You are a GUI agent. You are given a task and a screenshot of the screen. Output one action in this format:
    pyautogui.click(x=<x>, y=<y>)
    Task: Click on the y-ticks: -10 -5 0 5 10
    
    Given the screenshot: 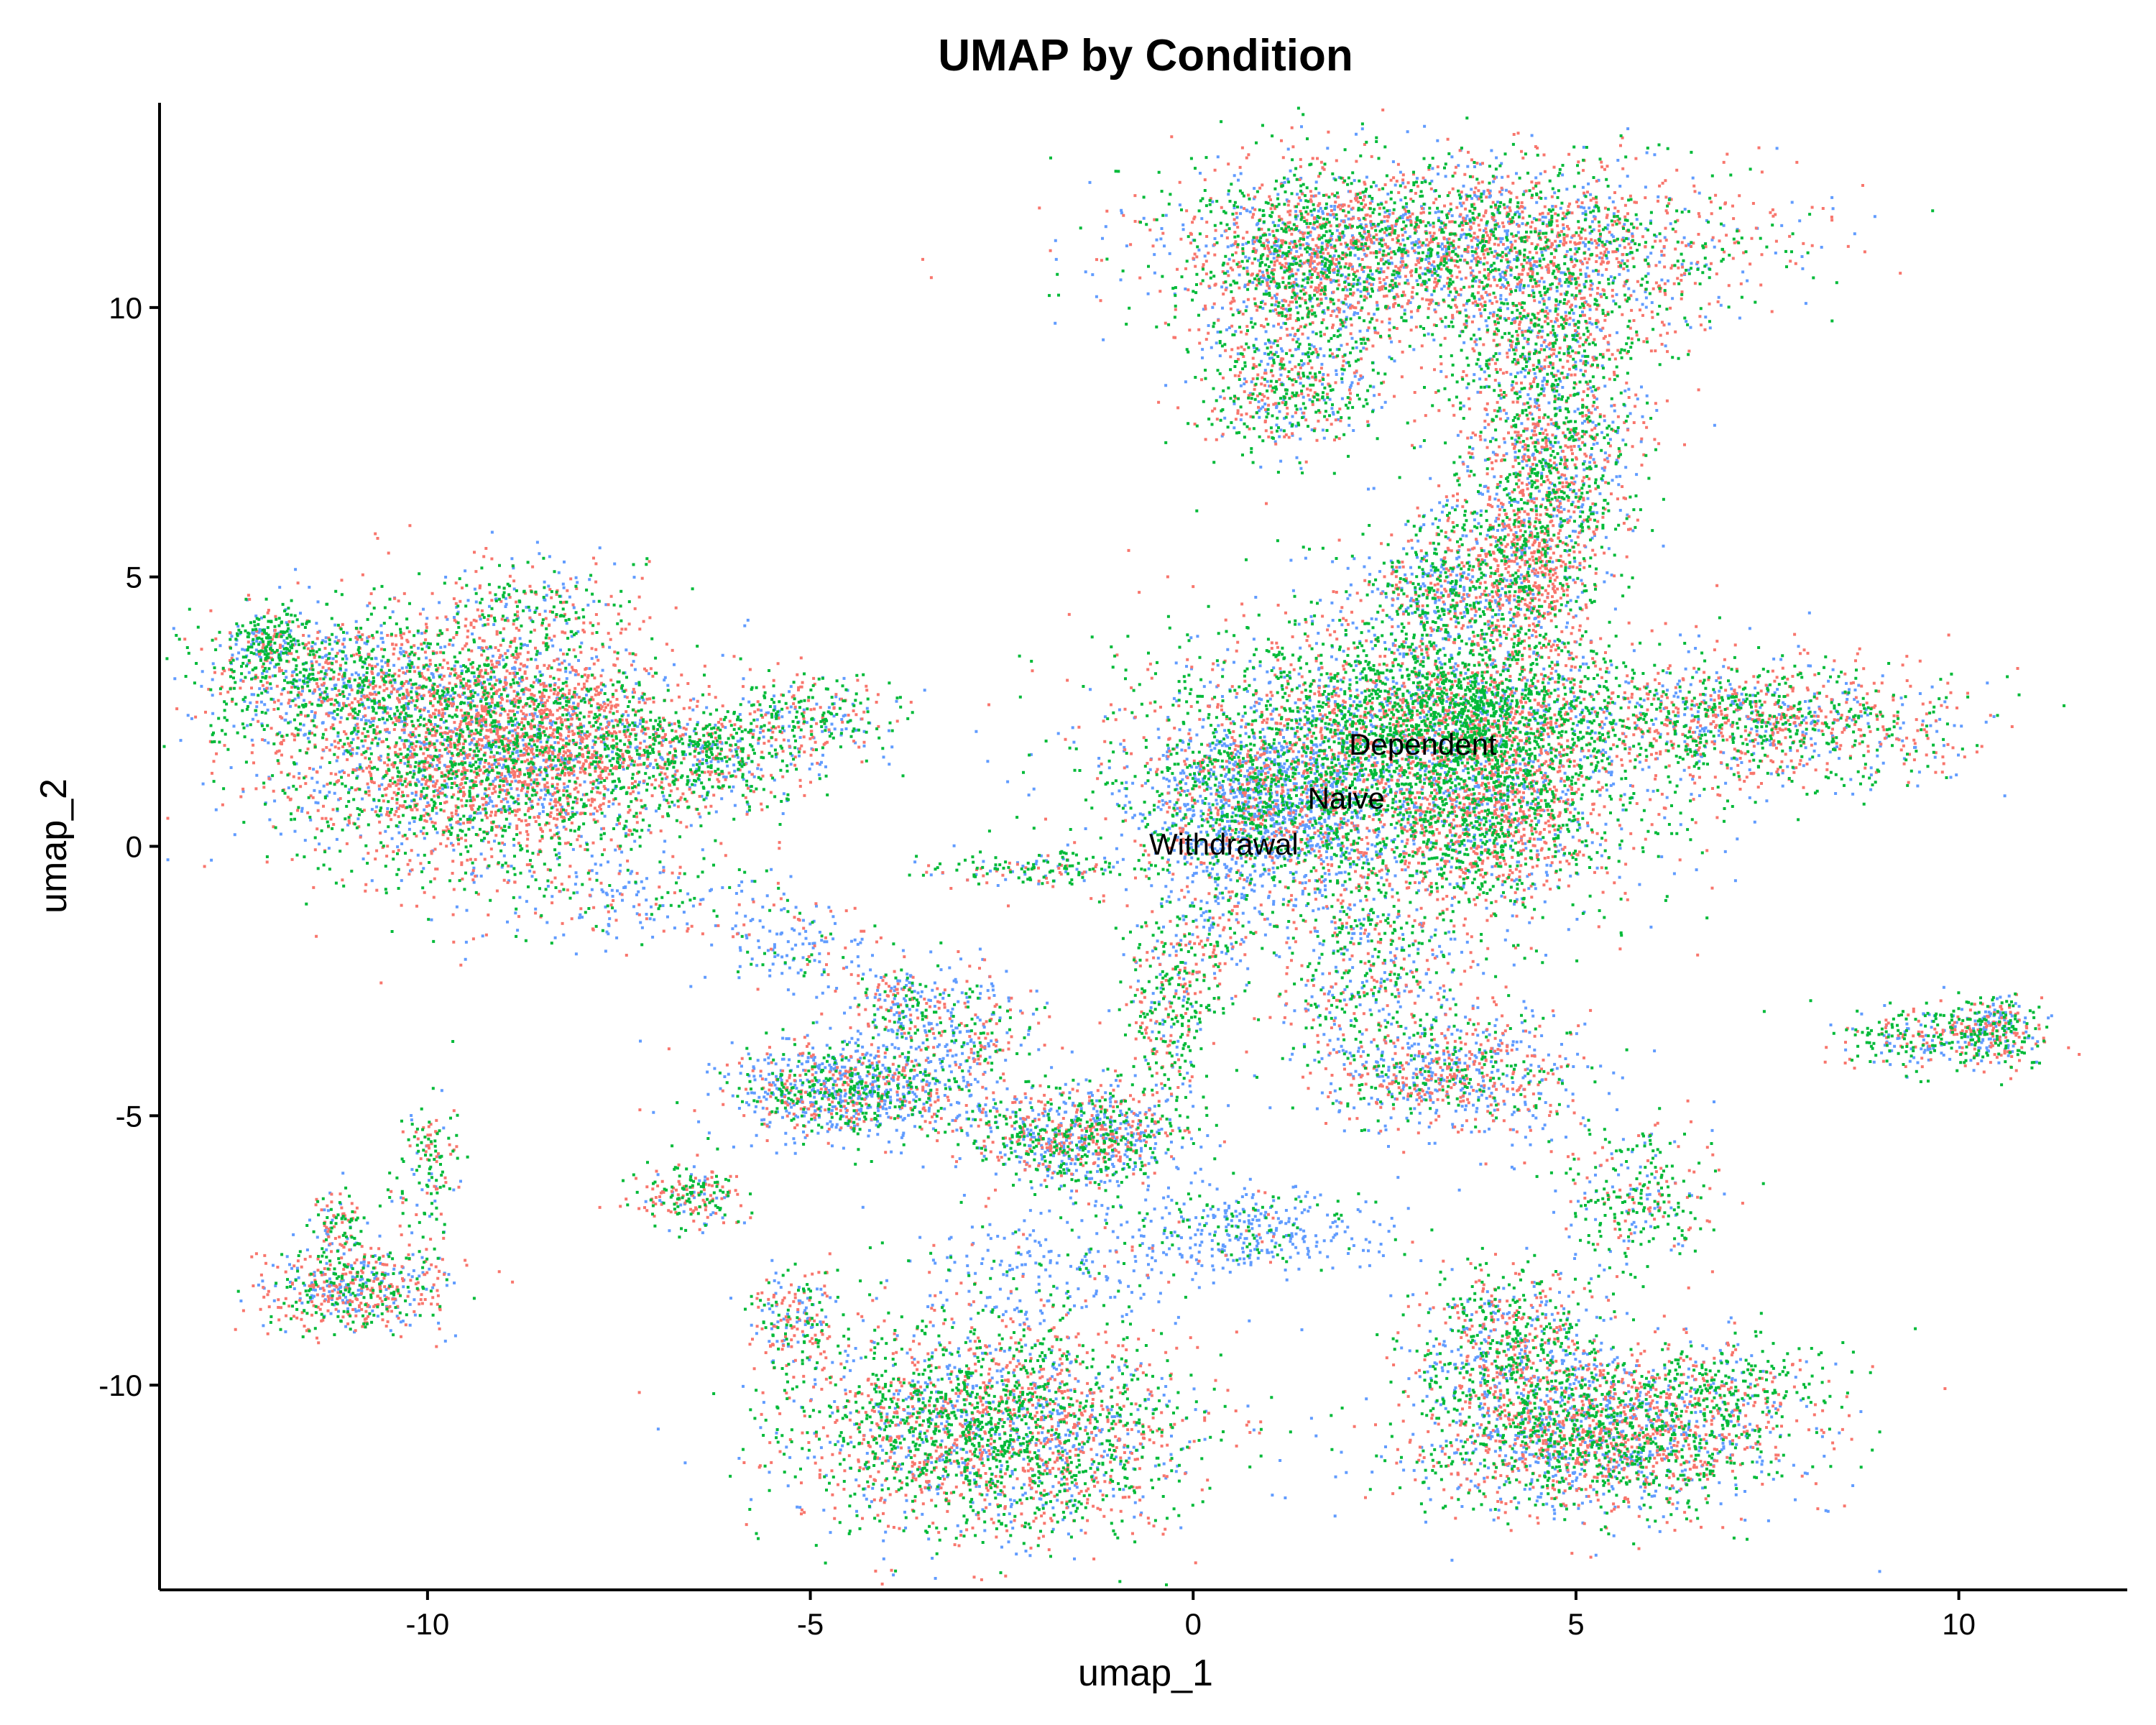 What is the action you would take?
    pyautogui.click(x=129, y=846)
    